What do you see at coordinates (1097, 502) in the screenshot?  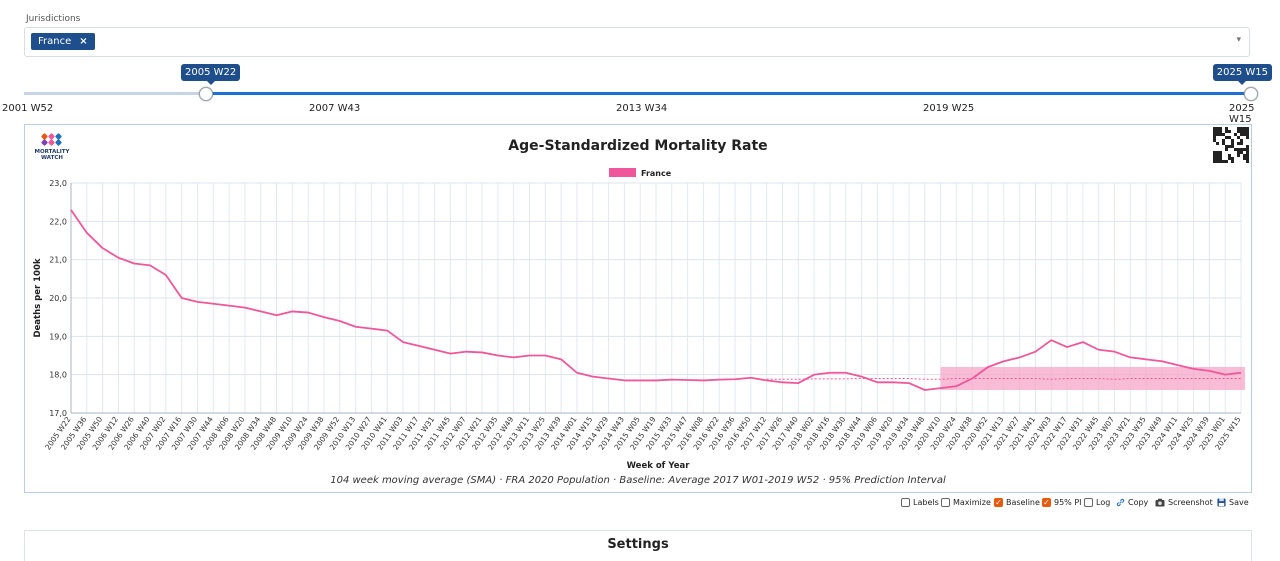 I see `log-toggle: Log` at bounding box center [1097, 502].